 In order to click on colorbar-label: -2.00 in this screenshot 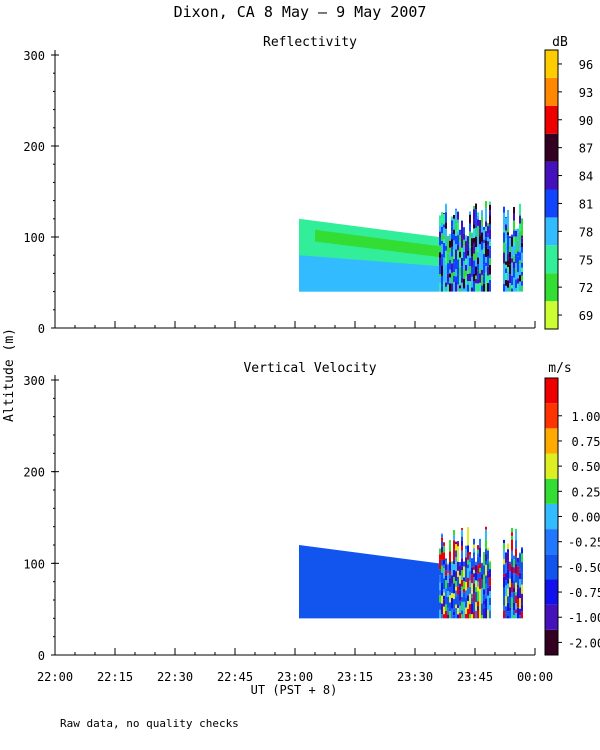, I will do `click(584, 643)`.